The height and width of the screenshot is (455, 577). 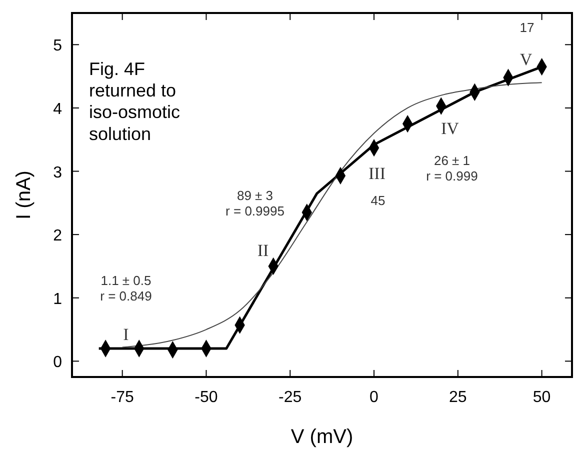 What do you see at coordinates (122, 397) in the screenshot?
I see `x-tick-label: -75` at bounding box center [122, 397].